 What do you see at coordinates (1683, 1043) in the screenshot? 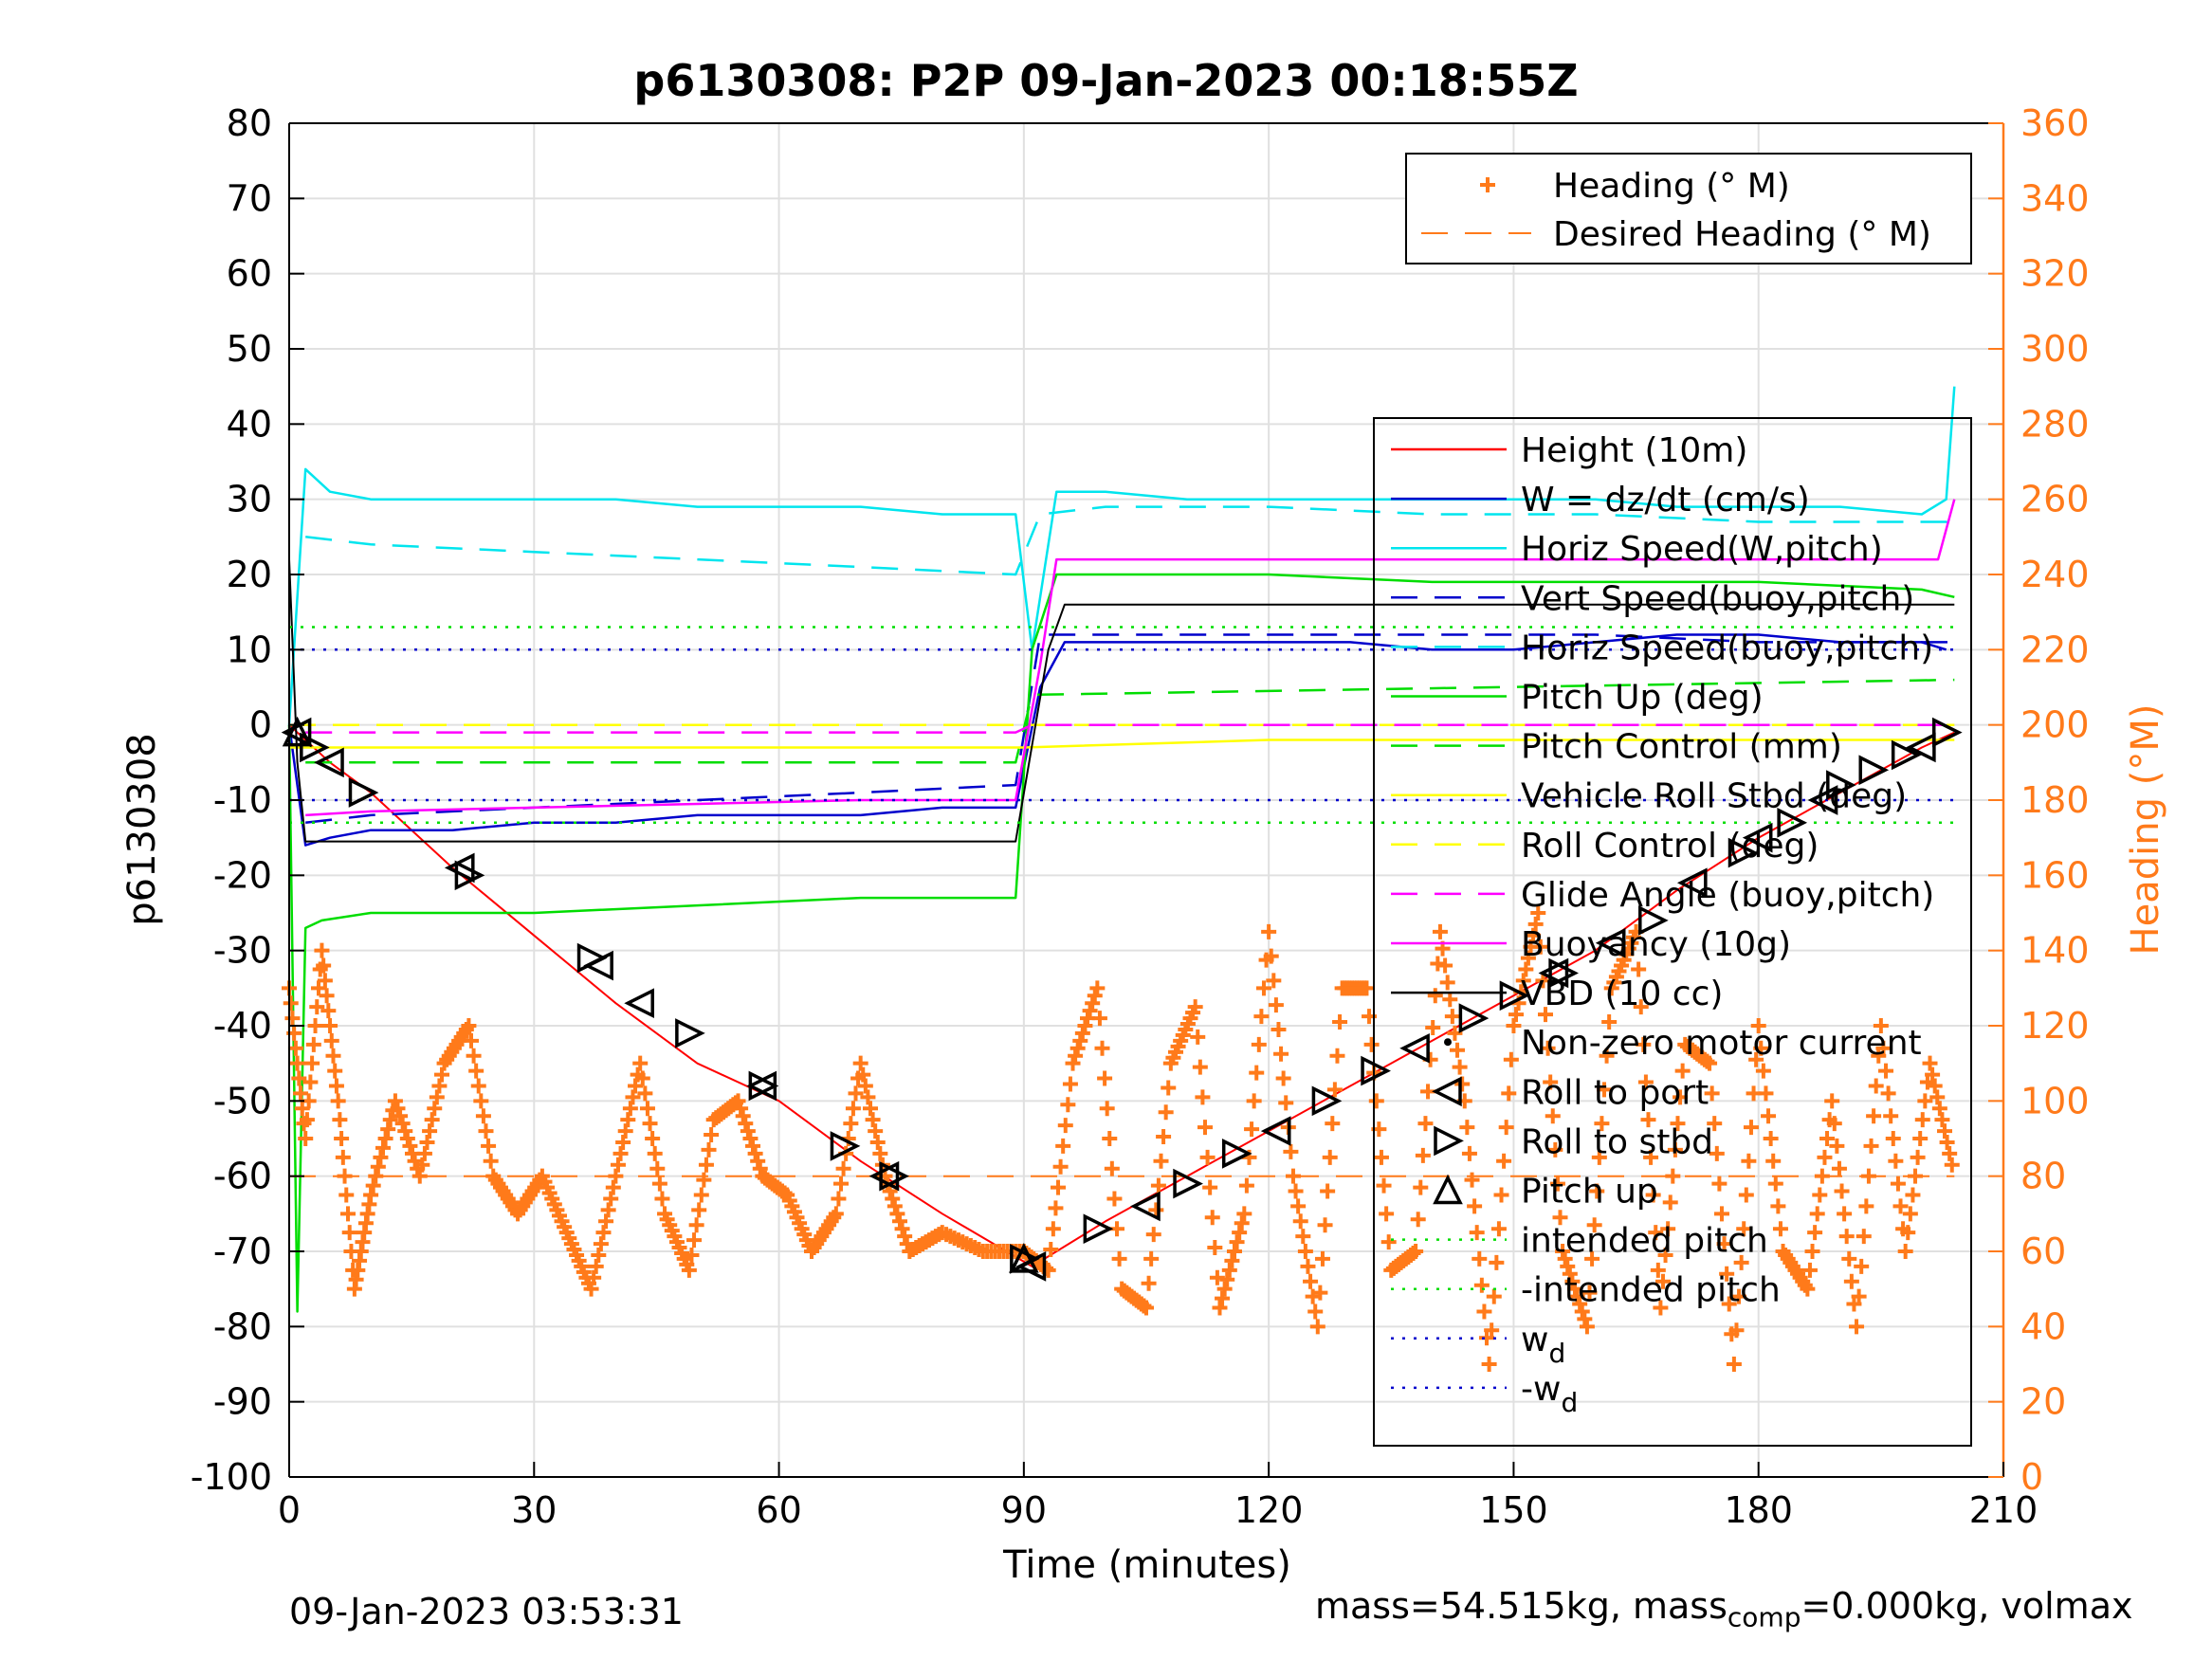
I see `legend-main-entry: Non-zero motor current` at bounding box center [1683, 1043].